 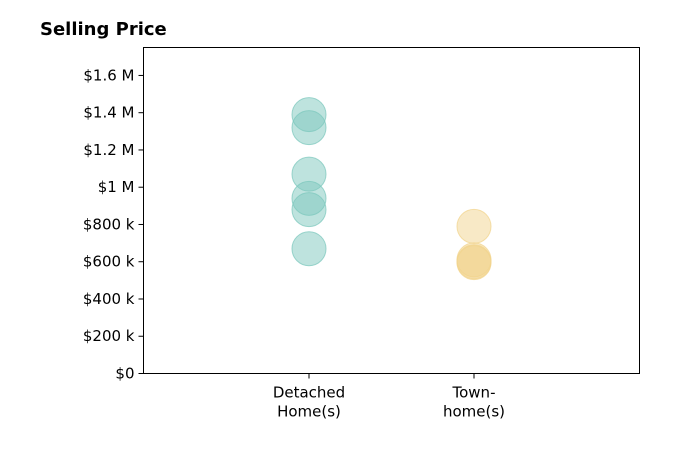 I want to click on x-tick-label: Detached Home(s), so click(x=309, y=402).